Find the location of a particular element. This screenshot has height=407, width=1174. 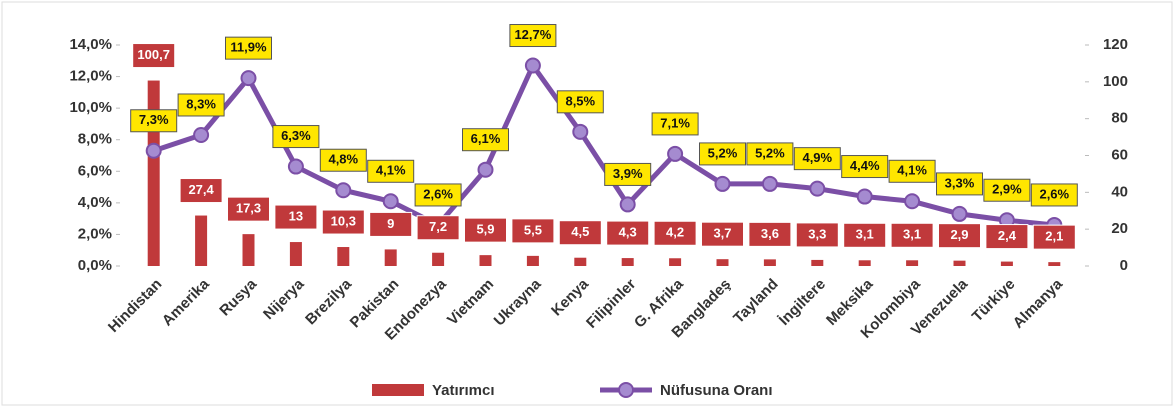

line-label: 2,9% is located at coordinates (1007, 189).